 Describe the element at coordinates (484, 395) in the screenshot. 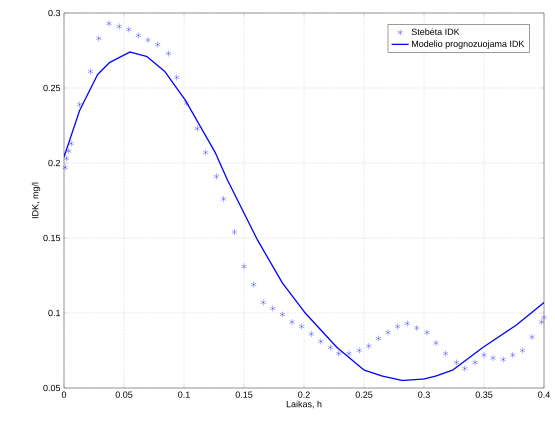

I see `x-tick-label: 0.35` at that location.